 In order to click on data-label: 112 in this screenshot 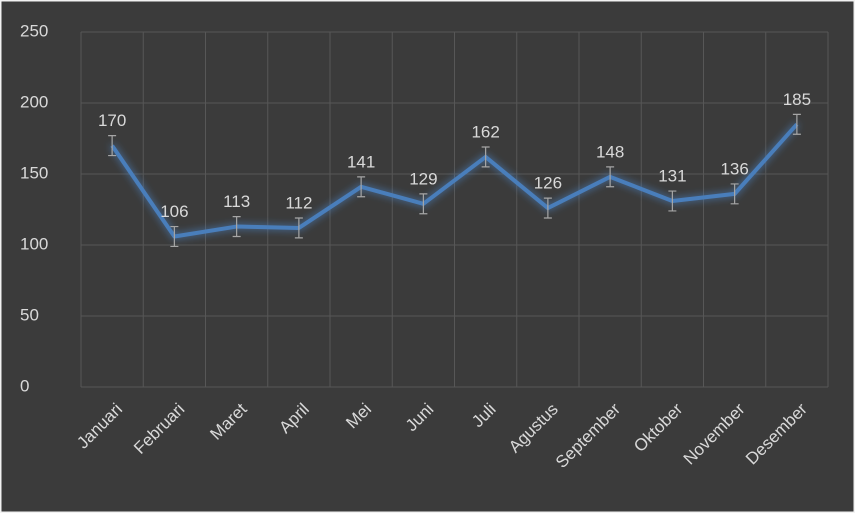, I will do `click(298, 203)`.